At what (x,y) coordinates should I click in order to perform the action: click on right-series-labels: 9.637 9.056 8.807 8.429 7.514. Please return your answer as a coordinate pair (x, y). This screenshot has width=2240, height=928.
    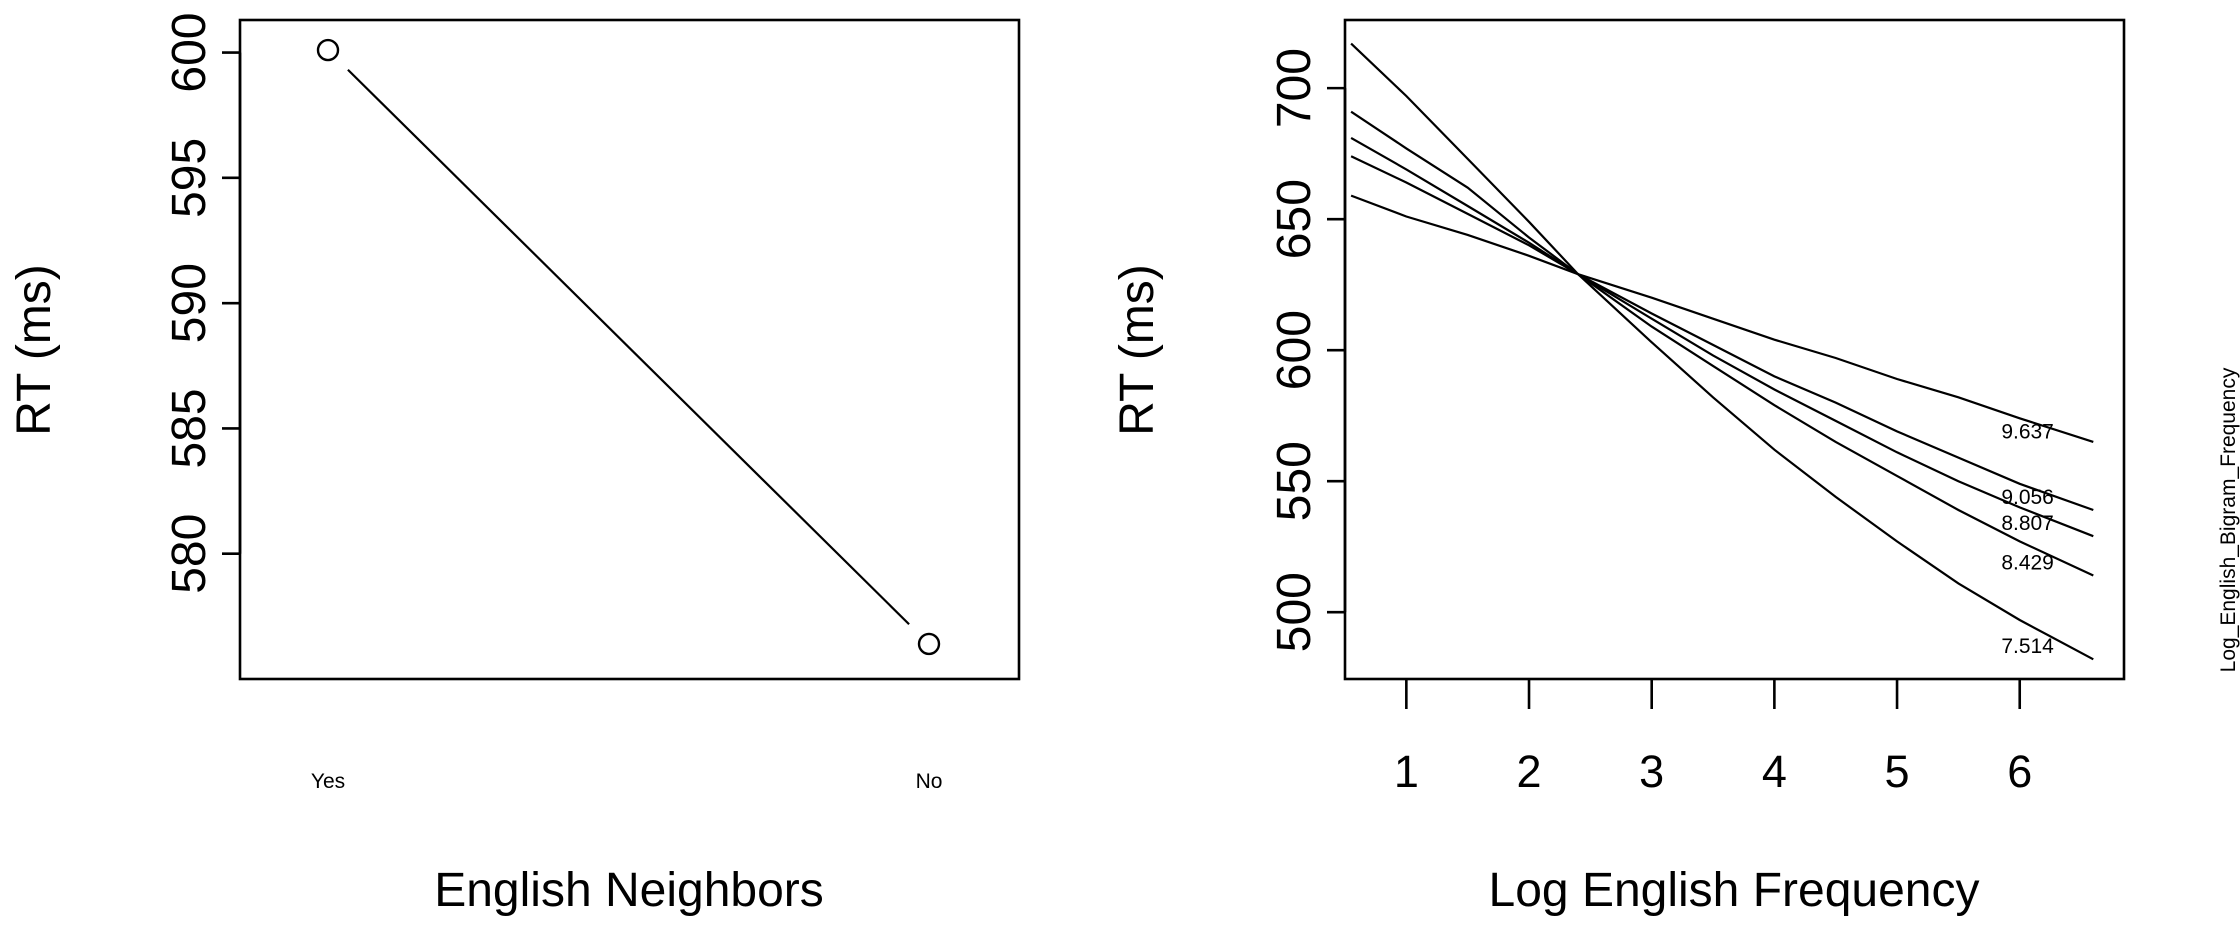
    Looking at the image, I should click on (2027, 539).